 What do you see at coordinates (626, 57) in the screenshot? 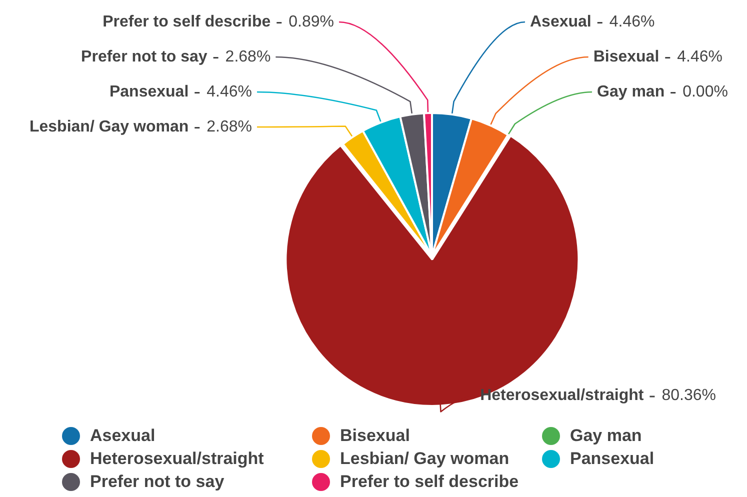
I see `slice-label: Bisexual` at bounding box center [626, 57].